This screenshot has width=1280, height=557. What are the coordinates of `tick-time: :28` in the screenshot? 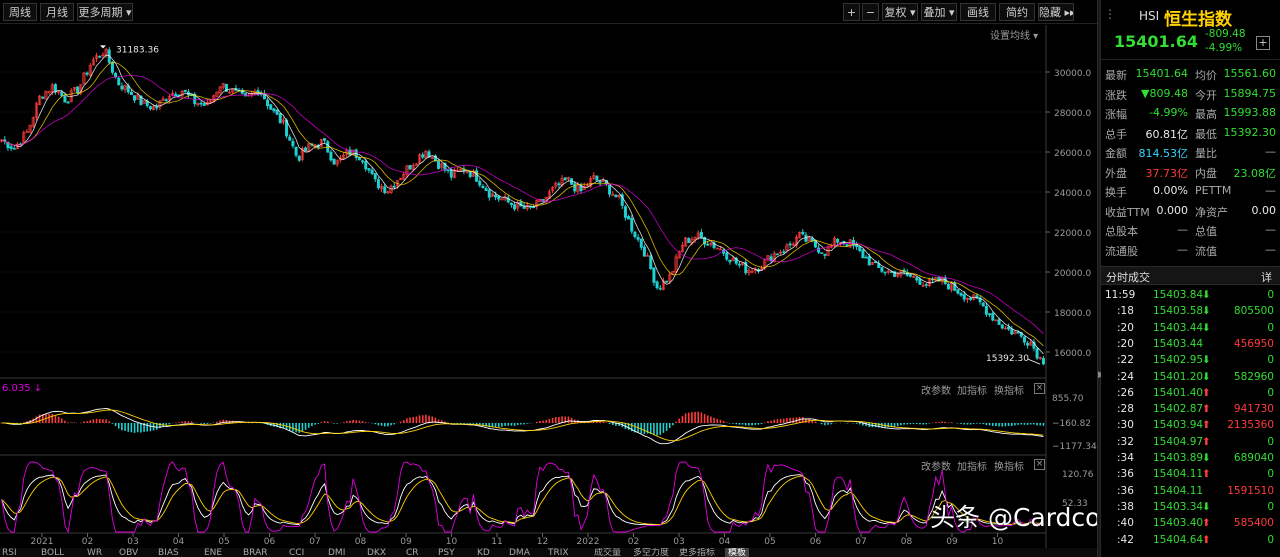 It's located at (1125, 409).